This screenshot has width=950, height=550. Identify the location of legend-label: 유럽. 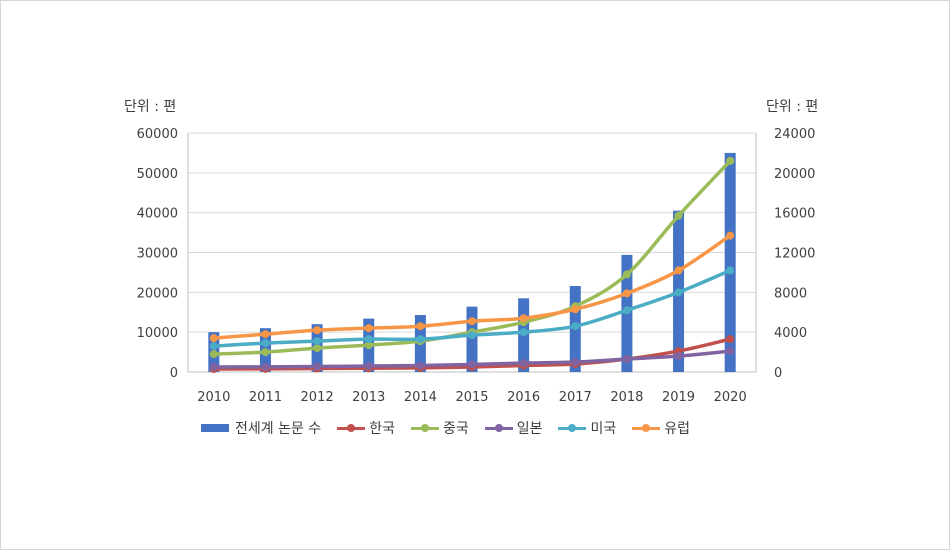
(677, 429).